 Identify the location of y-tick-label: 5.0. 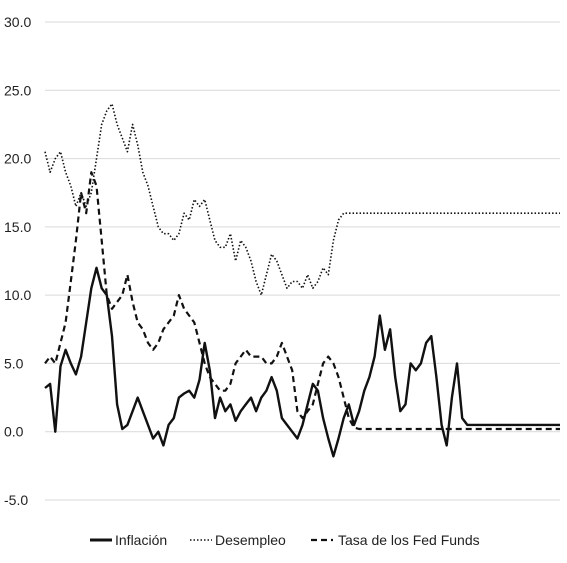
(14, 363).